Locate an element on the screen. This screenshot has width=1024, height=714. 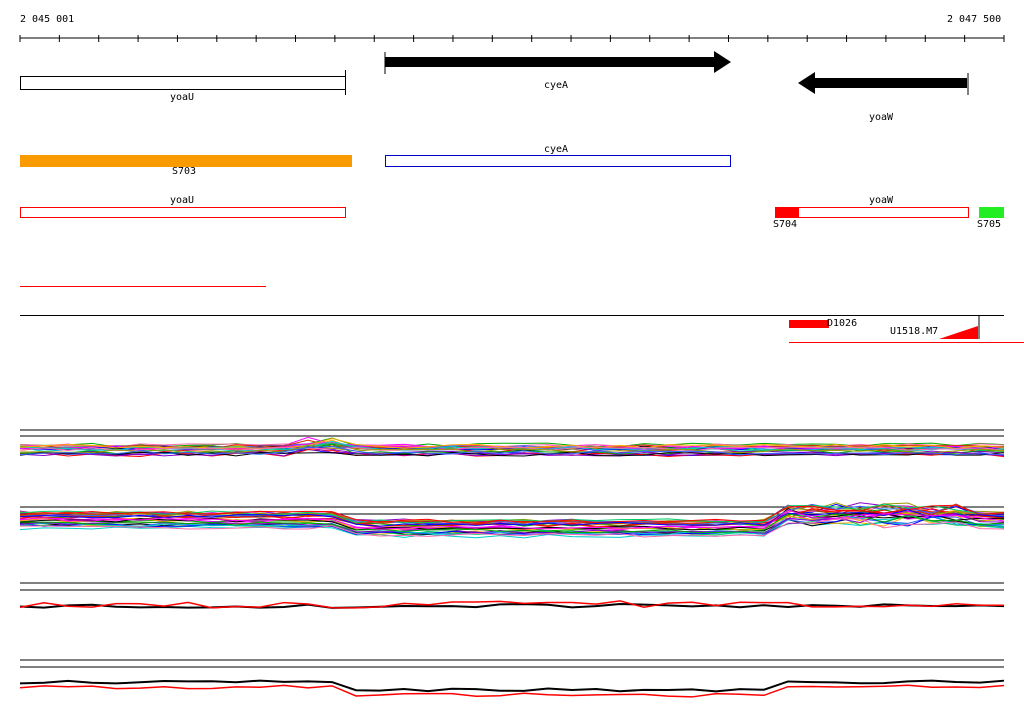
feature-yoaU-label: yoaU is located at coordinates (182, 200).